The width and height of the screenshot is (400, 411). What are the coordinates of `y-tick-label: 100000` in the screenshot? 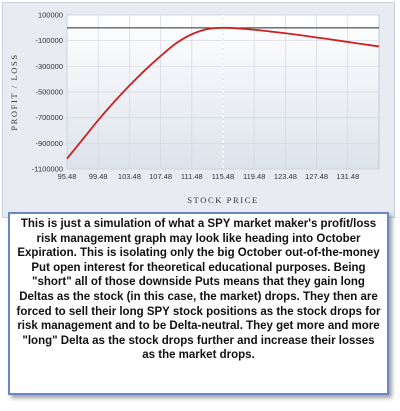 It's located at (50, 15).